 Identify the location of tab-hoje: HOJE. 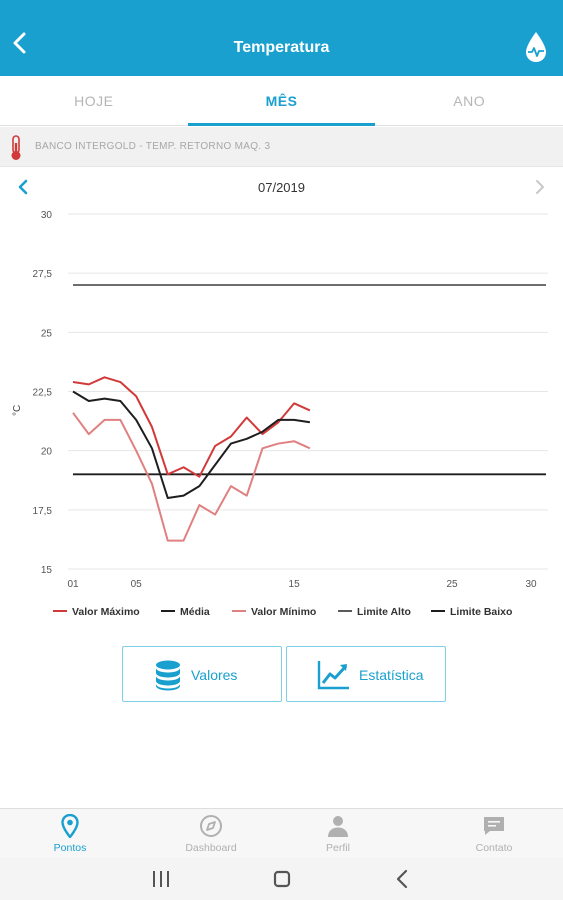
(94, 101).